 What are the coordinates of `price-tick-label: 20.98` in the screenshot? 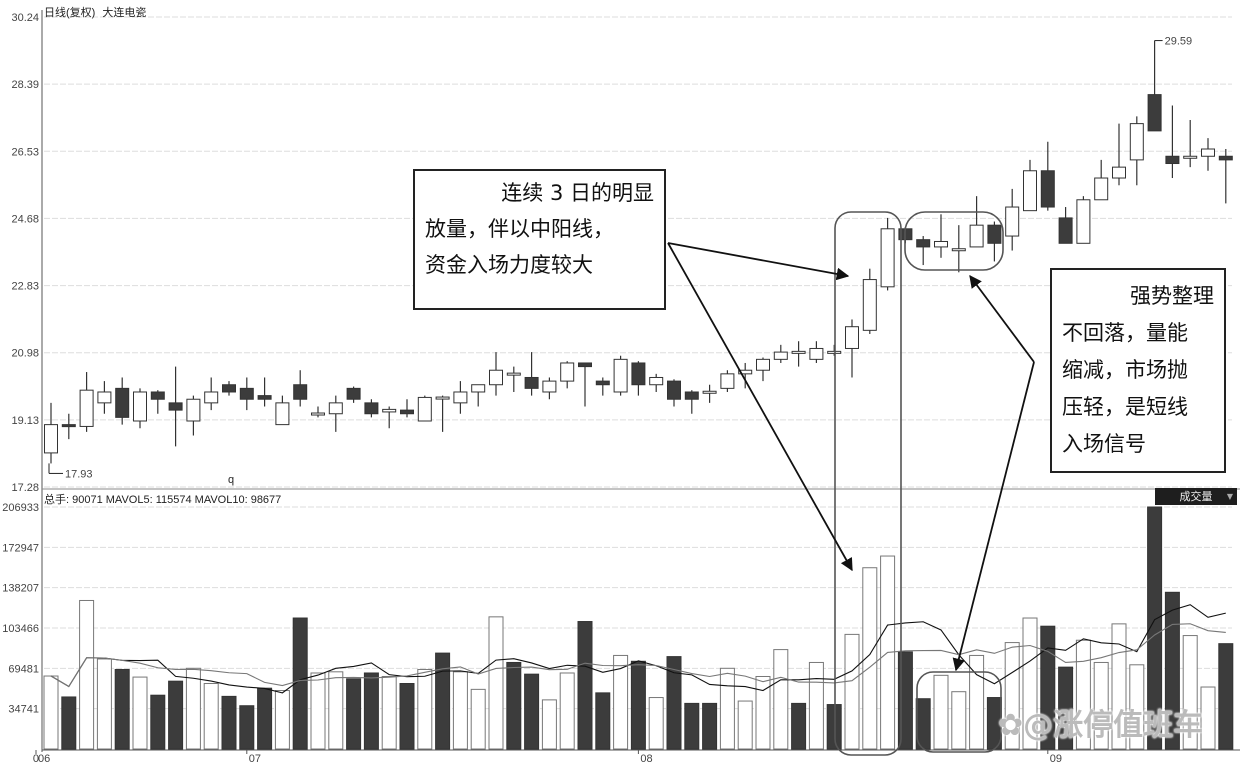 It's located at (25, 354).